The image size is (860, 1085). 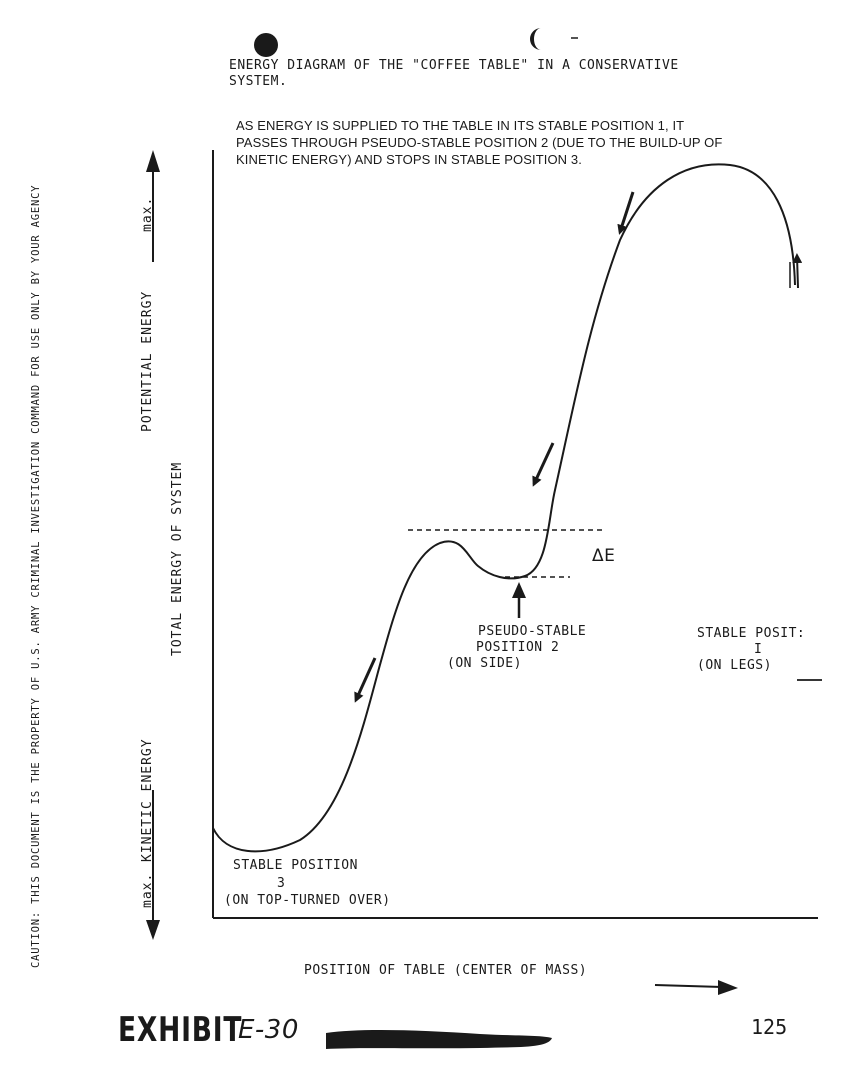 I want to click on stable-position-3-label-2: 3, so click(x=281, y=883).